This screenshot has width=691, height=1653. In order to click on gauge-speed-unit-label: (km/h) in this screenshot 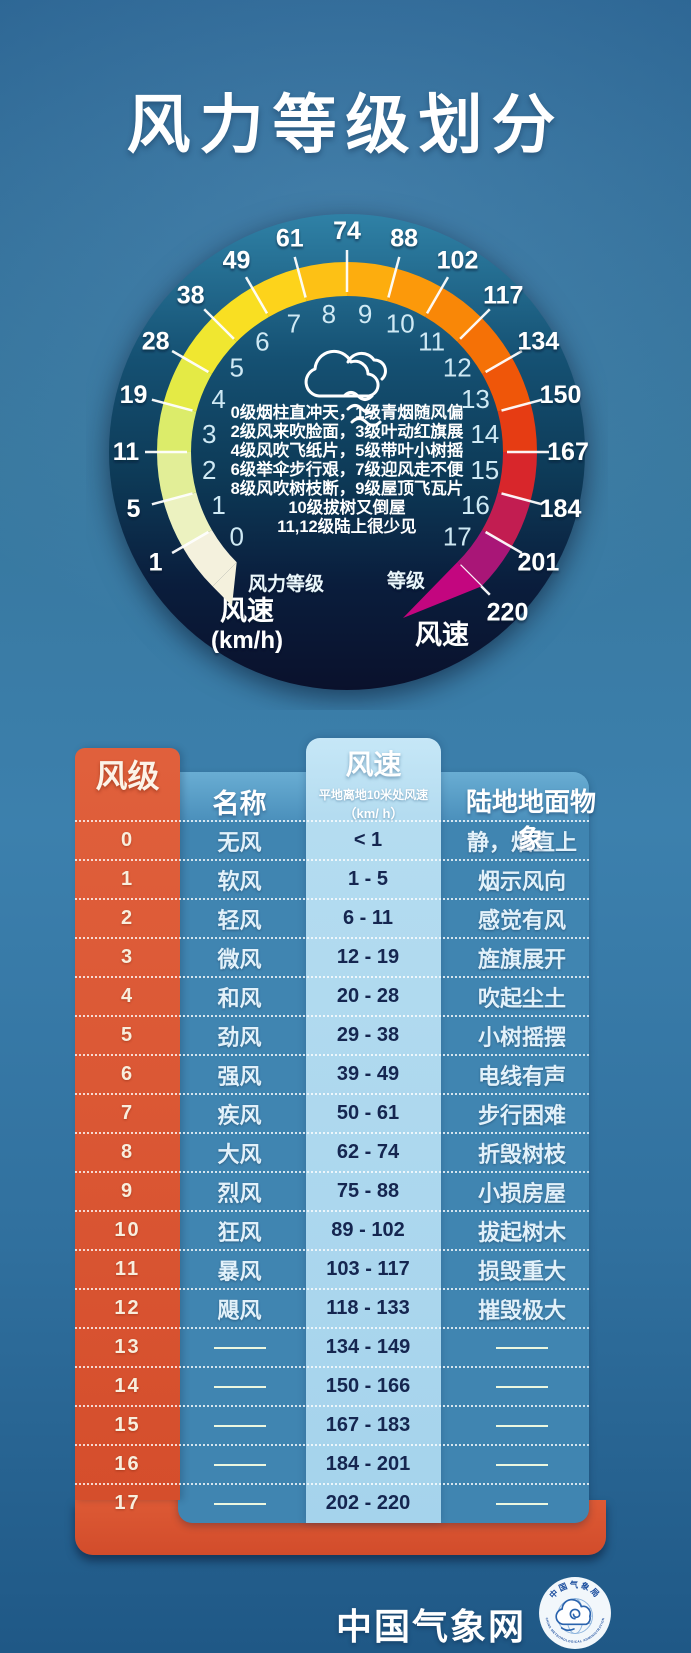, I will do `click(247, 640)`.